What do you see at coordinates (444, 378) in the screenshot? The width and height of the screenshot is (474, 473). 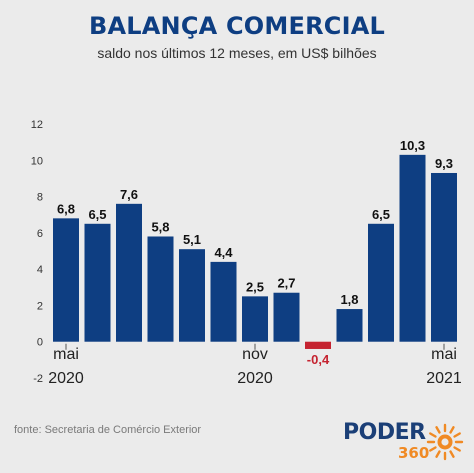 I see `x-tick-year: 2021` at bounding box center [444, 378].